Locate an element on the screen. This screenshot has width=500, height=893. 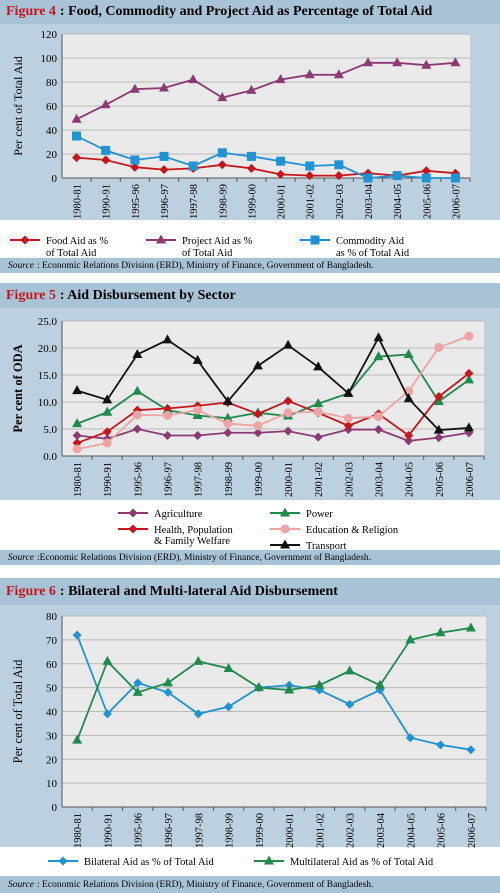
fig4-source-label: Source is located at coordinates (21, 265).